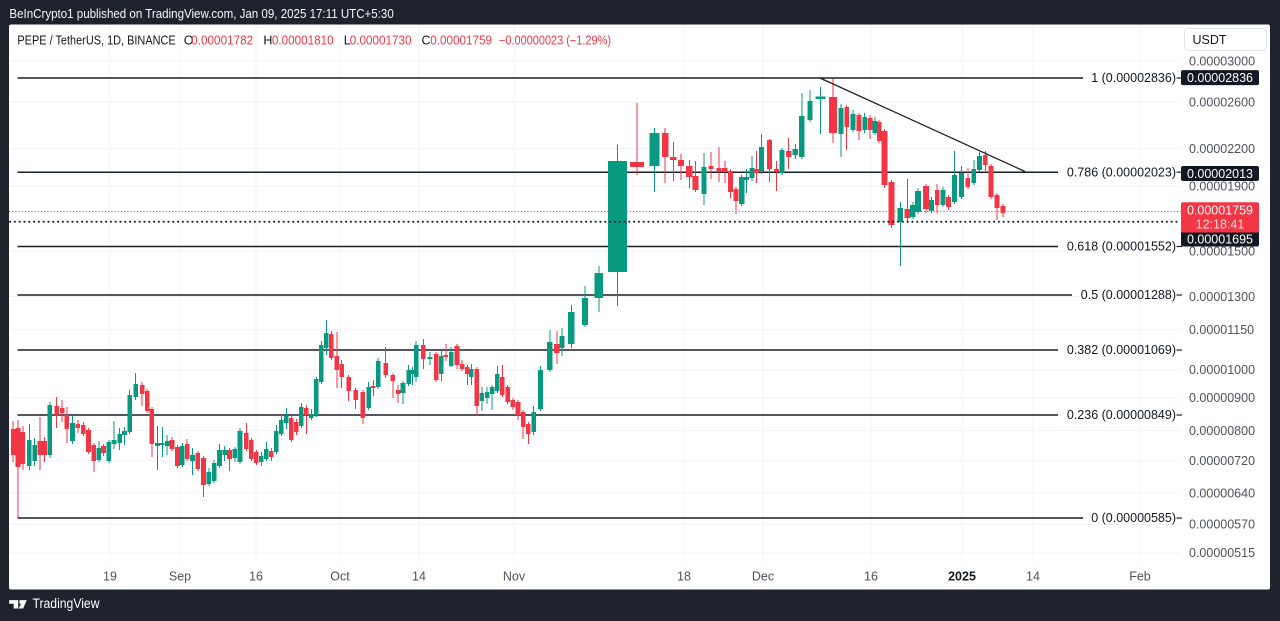  I want to click on svg-text: 0.618 (0.00001552), so click(1121, 247).